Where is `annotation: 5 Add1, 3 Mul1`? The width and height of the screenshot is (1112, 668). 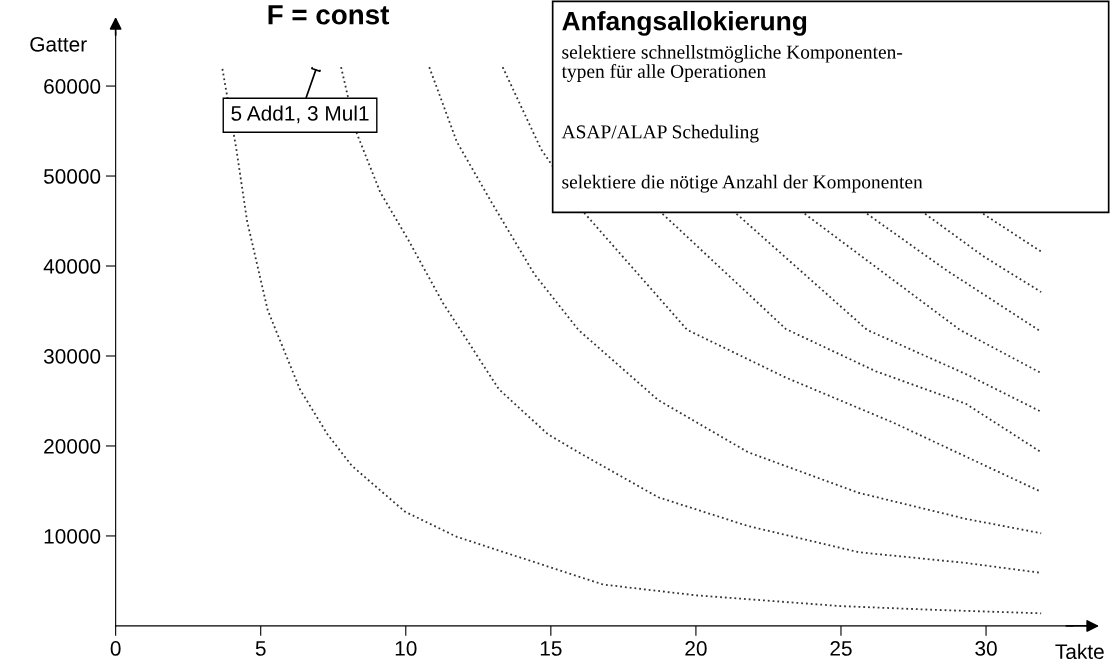 annotation: 5 Add1, 3 Mul1 is located at coordinates (300, 114).